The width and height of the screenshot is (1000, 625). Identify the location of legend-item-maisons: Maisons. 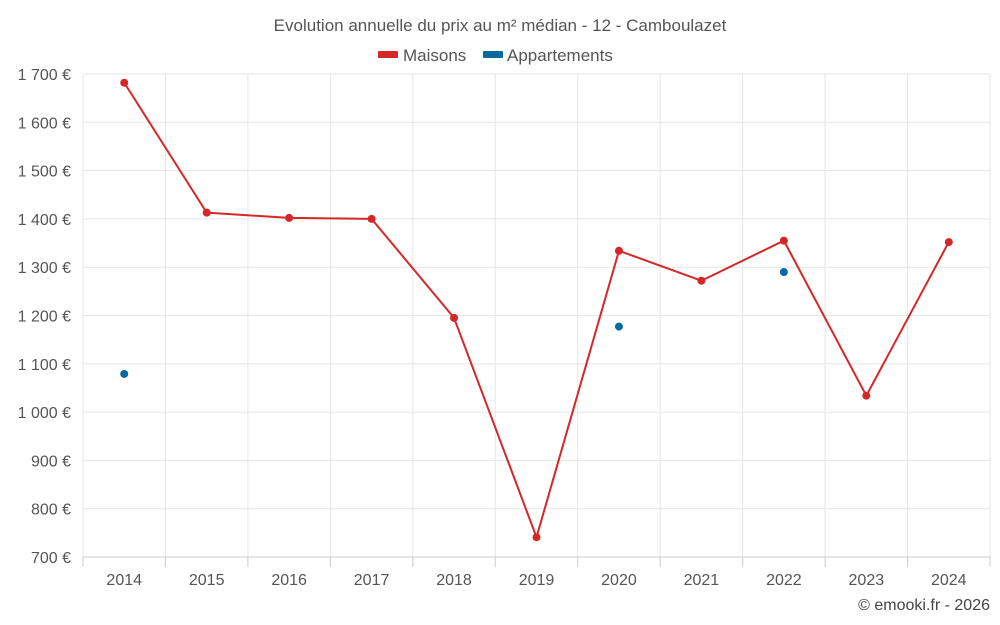
(422, 55).